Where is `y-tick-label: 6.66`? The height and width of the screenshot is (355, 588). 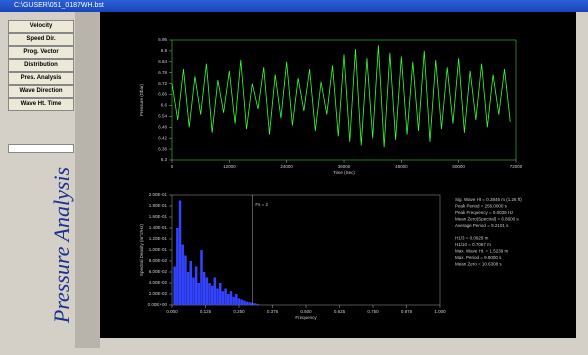 y-tick-label: 6.66 is located at coordinates (162, 94).